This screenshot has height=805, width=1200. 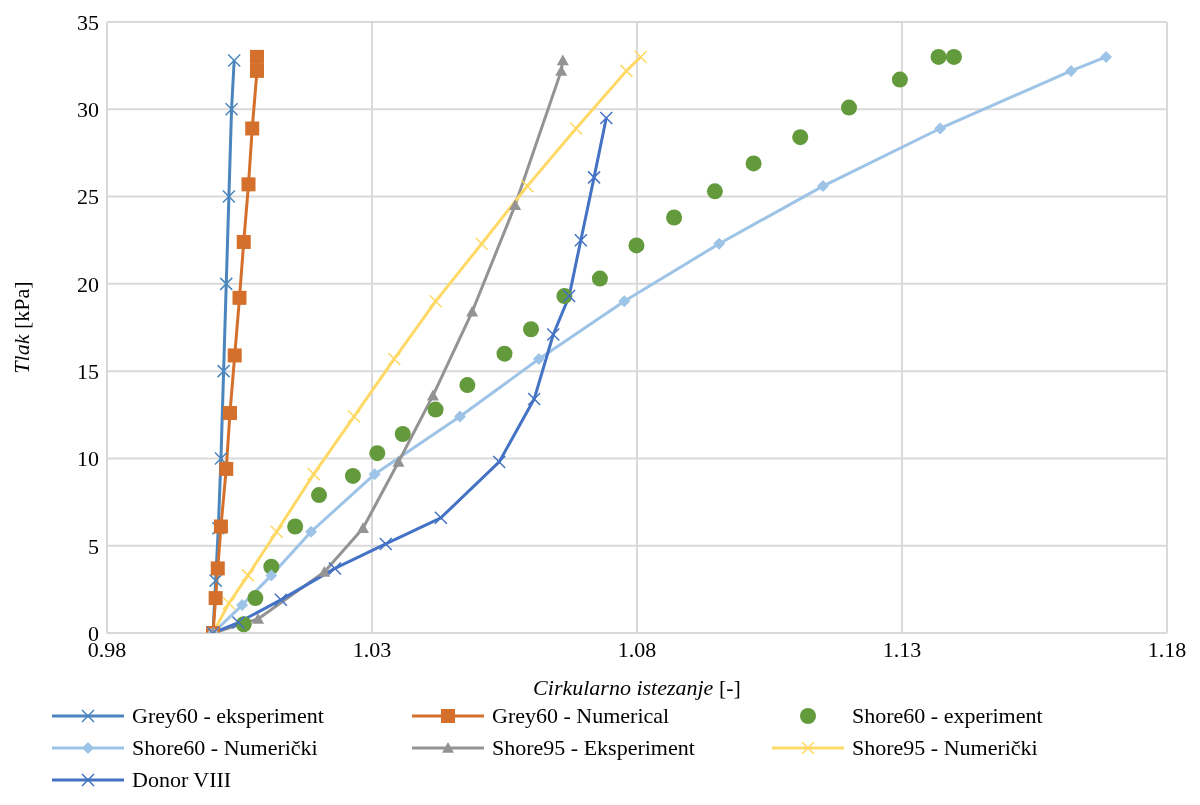 I want to click on y-tick-label: 15, so click(x=88, y=371).